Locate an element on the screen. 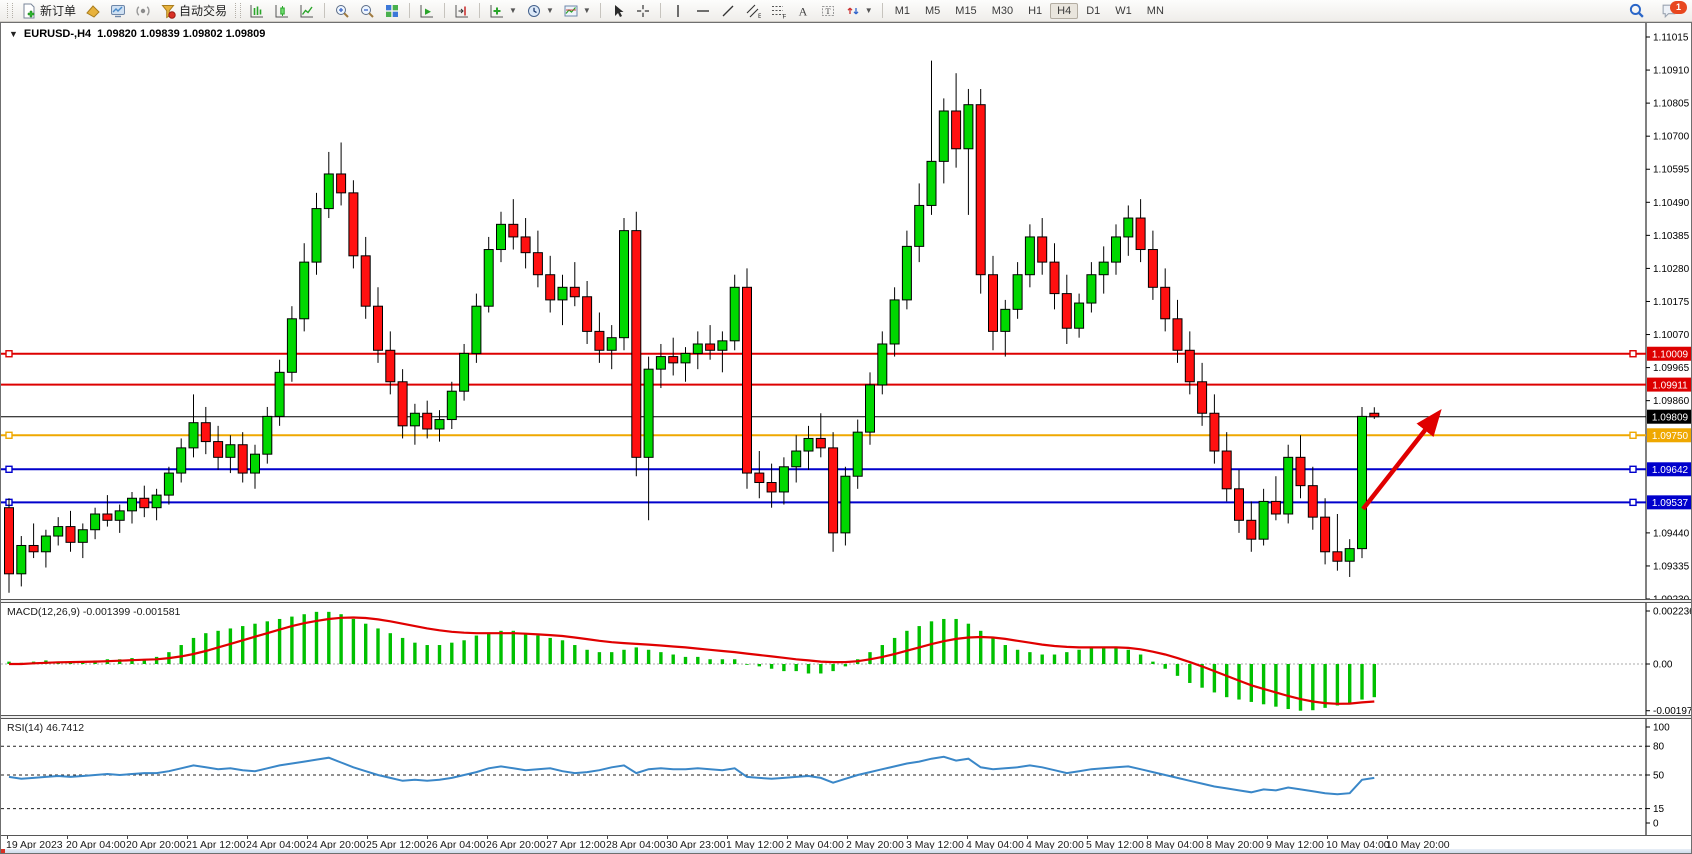 This screenshot has height=854, width=1692. chart-symbol-period: EURUSD-,H4 is located at coordinates (57, 34).